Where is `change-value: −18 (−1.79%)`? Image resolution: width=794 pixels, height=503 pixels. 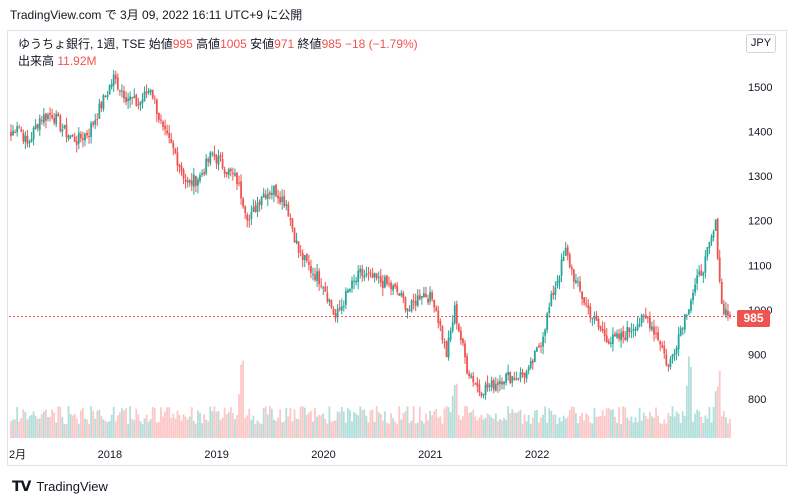
change-value: −18 (−1.79%) is located at coordinates (381, 44).